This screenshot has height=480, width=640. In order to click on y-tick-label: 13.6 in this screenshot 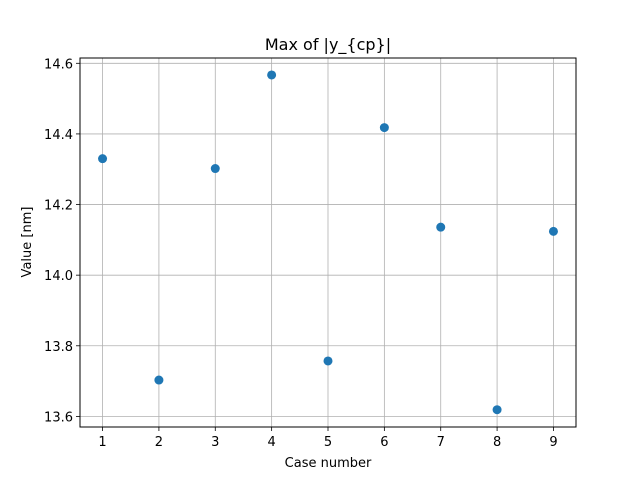, I will do `click(58, 417)`.